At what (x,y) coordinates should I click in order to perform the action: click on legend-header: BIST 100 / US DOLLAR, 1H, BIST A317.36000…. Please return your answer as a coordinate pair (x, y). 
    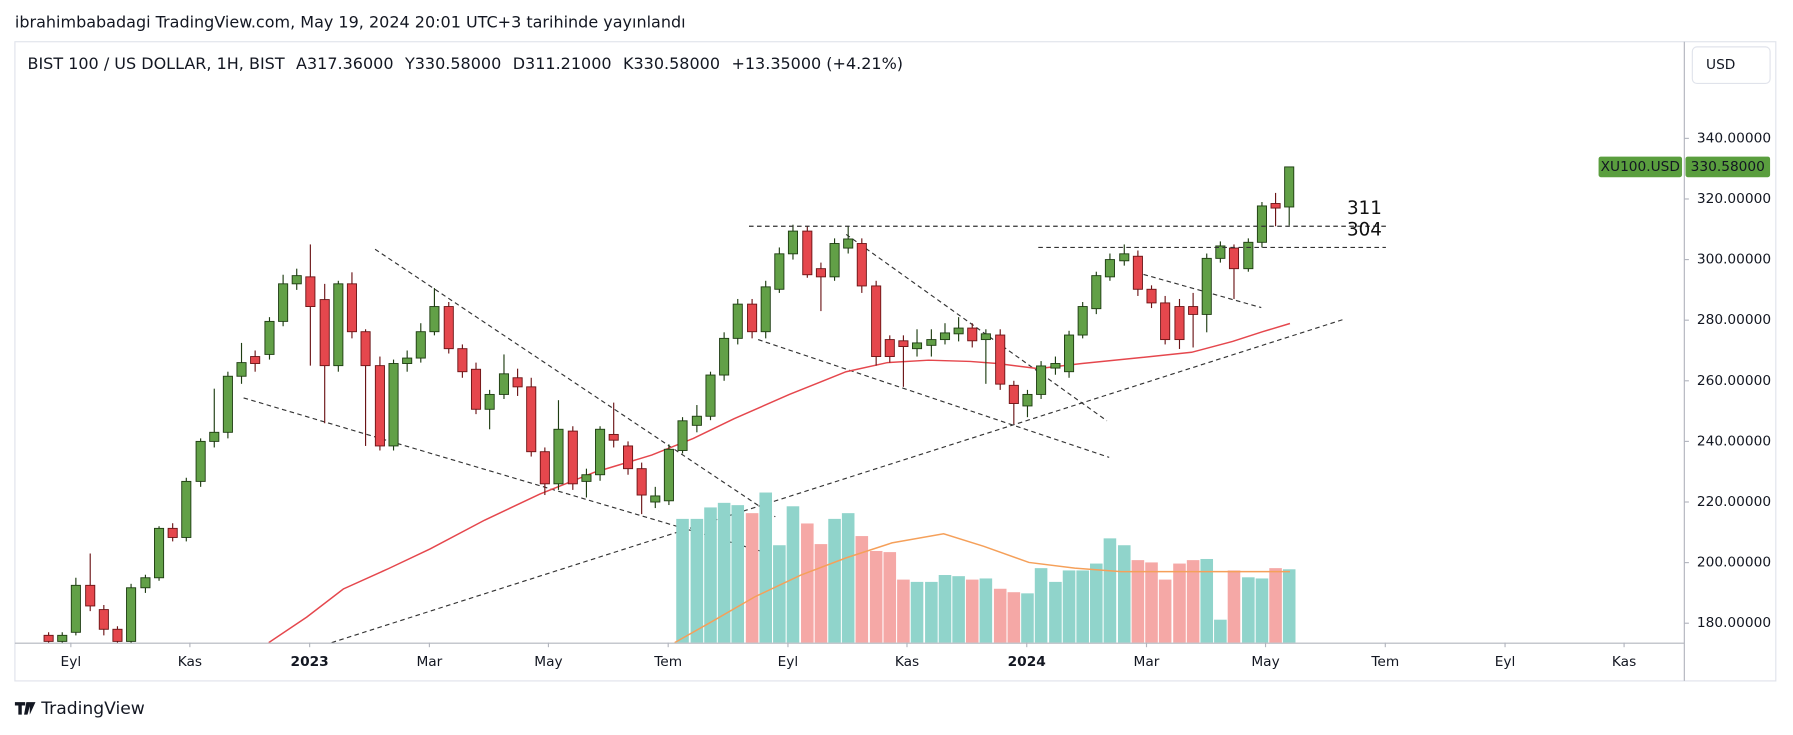
    Looking at the image, I should click on (465, 63).